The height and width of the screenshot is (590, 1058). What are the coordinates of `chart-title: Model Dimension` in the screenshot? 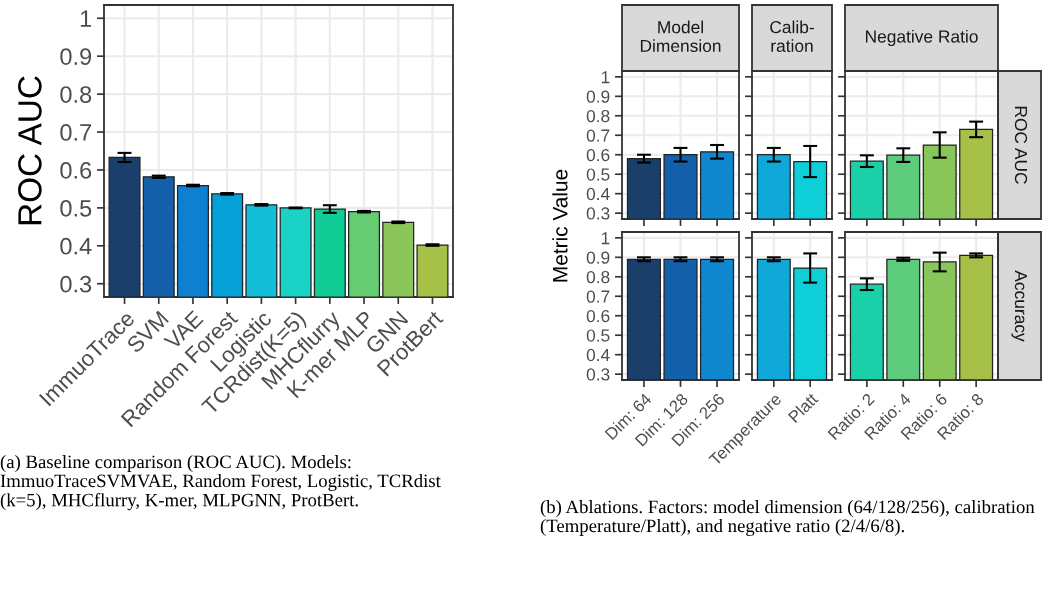 It's located at (680, 36).